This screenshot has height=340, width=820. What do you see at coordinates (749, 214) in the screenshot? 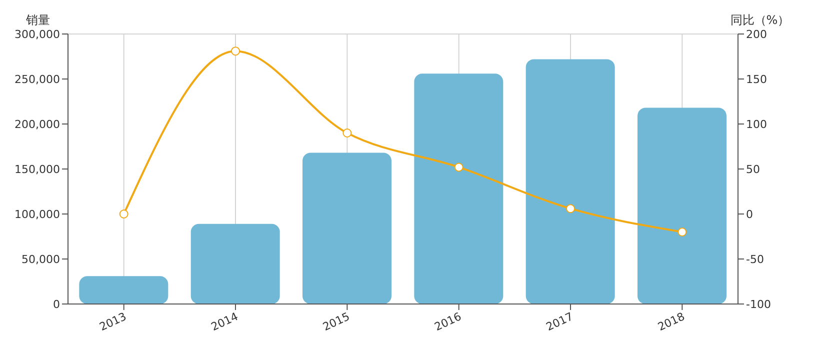
I see `y2-tick-label: 0` at bounding box center [749, 214].